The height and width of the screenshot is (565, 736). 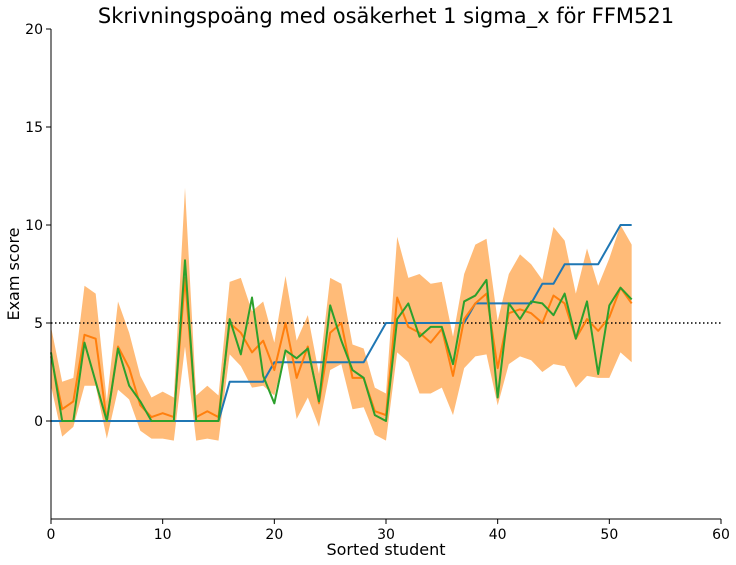 I want to click on x-axis-label: Sorted student, so click(x=385, y=549).